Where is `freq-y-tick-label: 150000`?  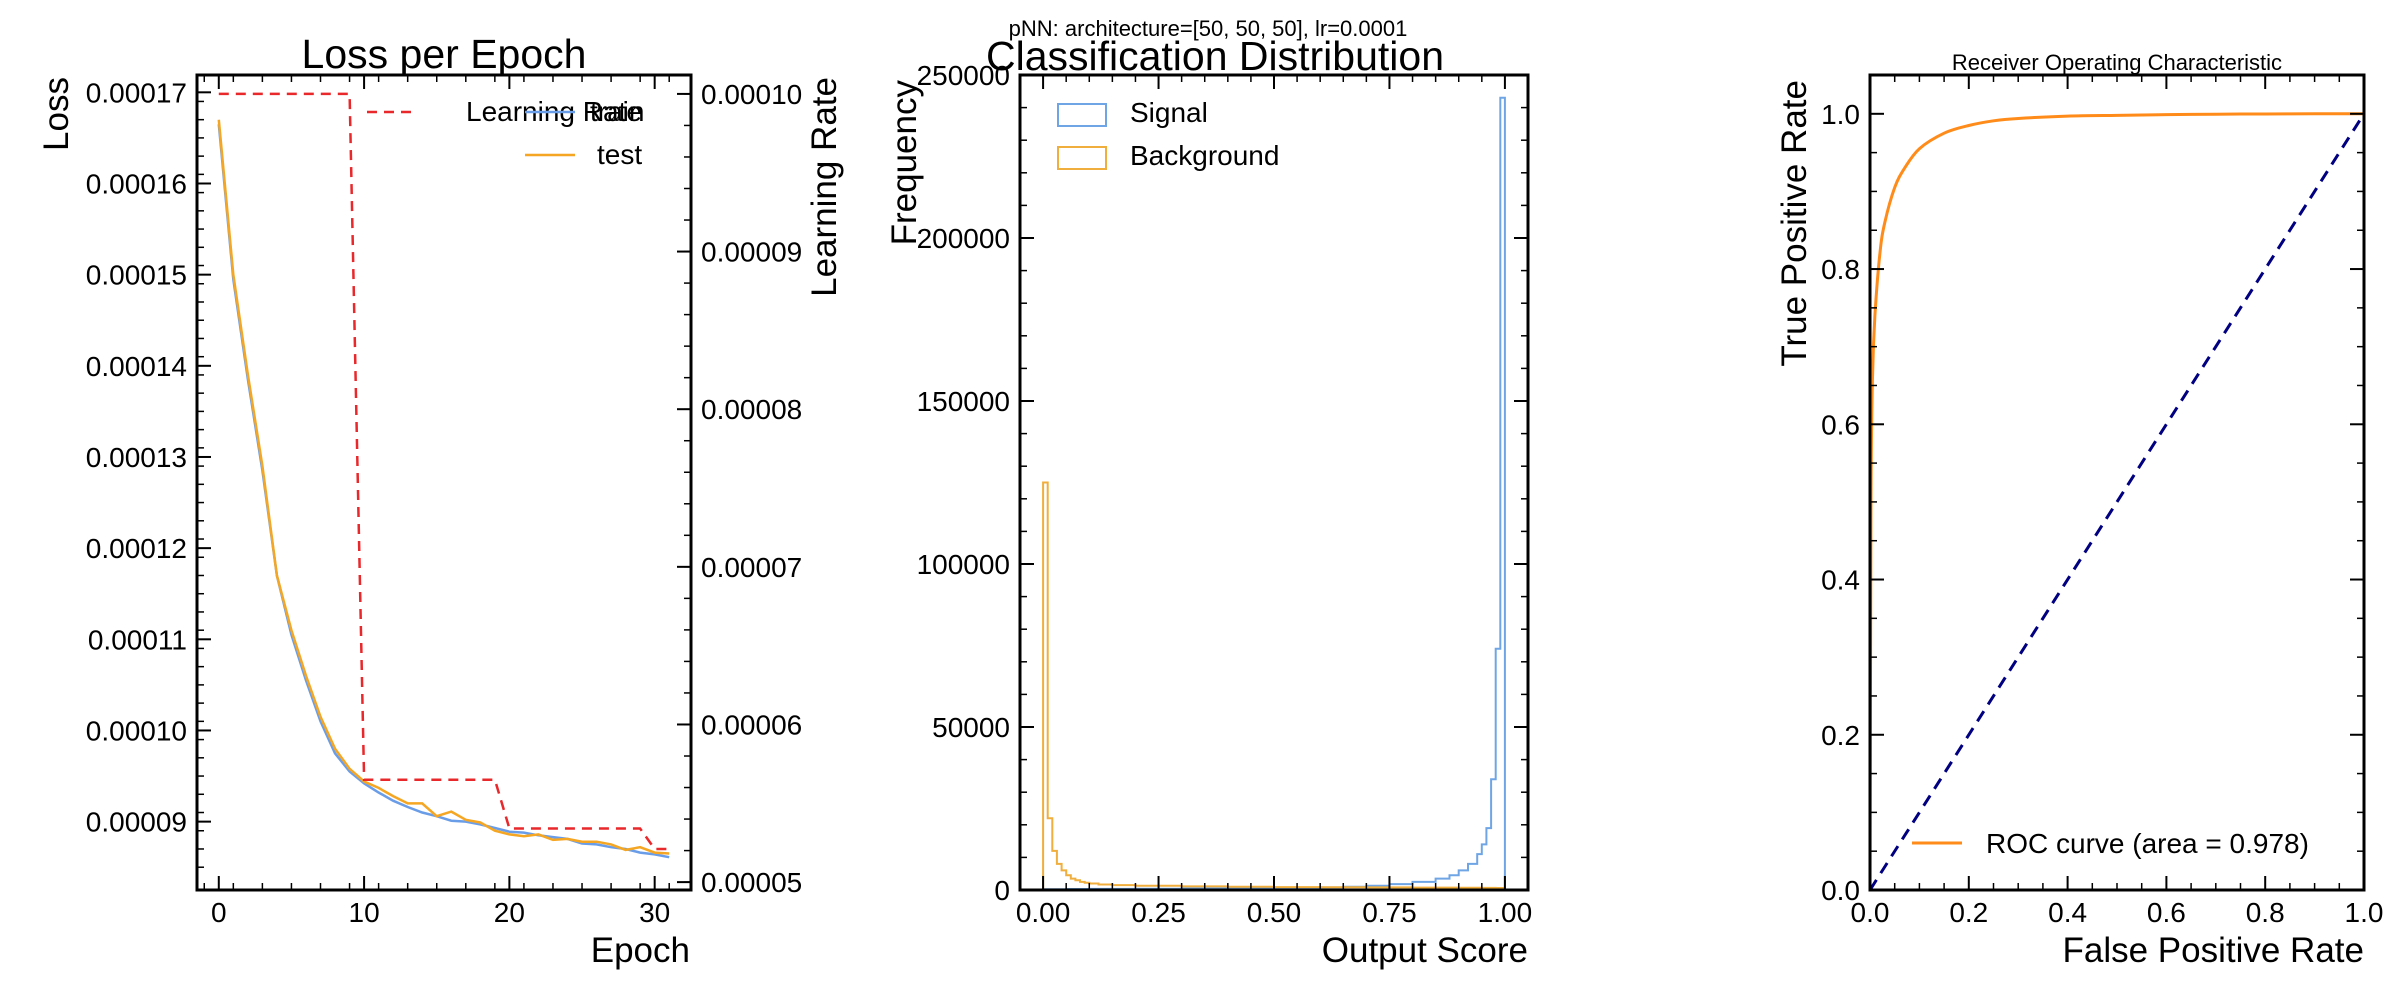
freq-y-tick-label: 150000 is located at coordinates (963, 401).